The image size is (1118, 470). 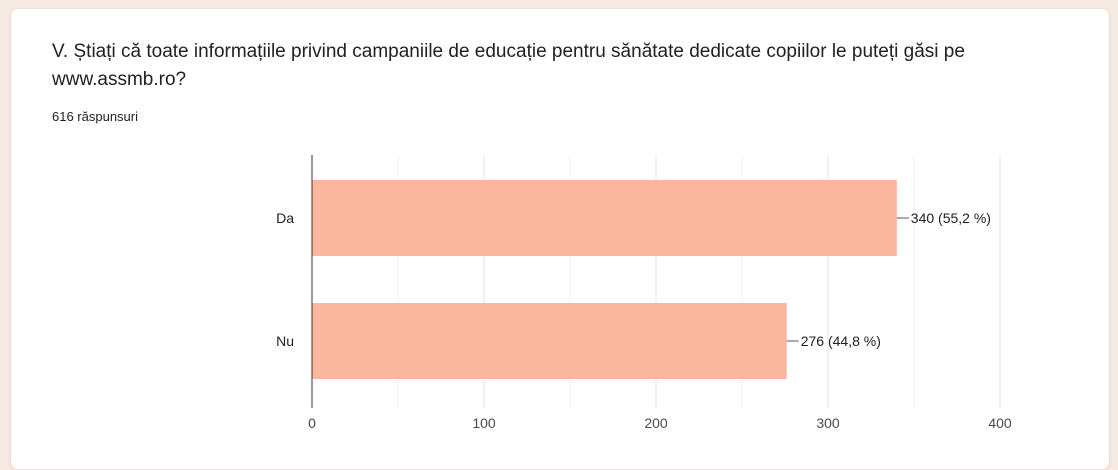 I want to click on x-tick-label: 400, so click(x=1000, y=423).